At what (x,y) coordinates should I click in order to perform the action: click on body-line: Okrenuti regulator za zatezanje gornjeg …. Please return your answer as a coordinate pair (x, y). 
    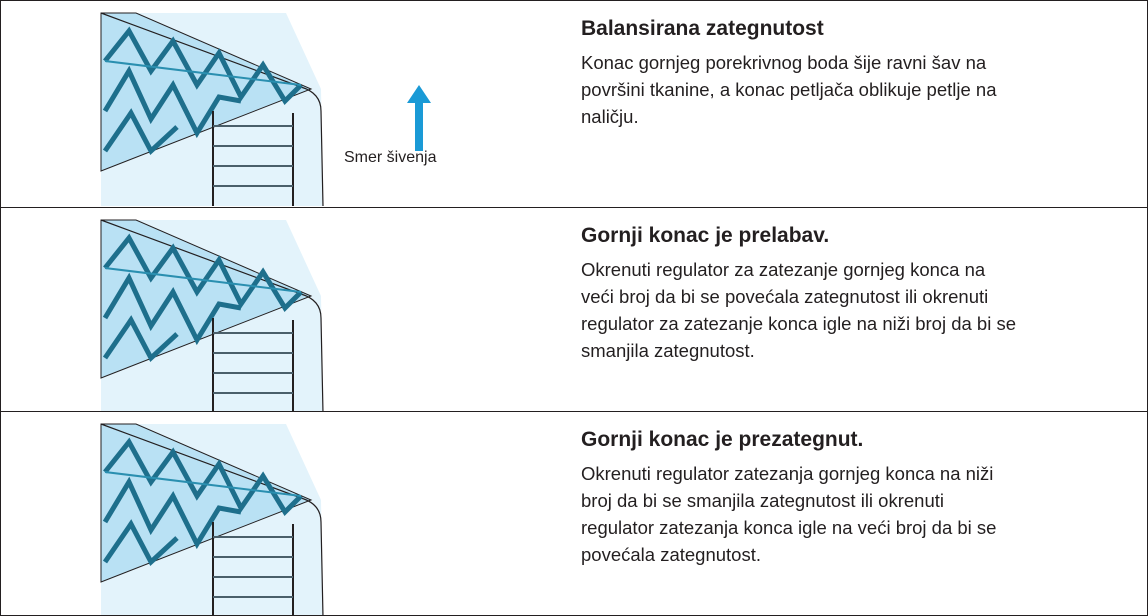
    Looking at the image, I should click on (783, 269).